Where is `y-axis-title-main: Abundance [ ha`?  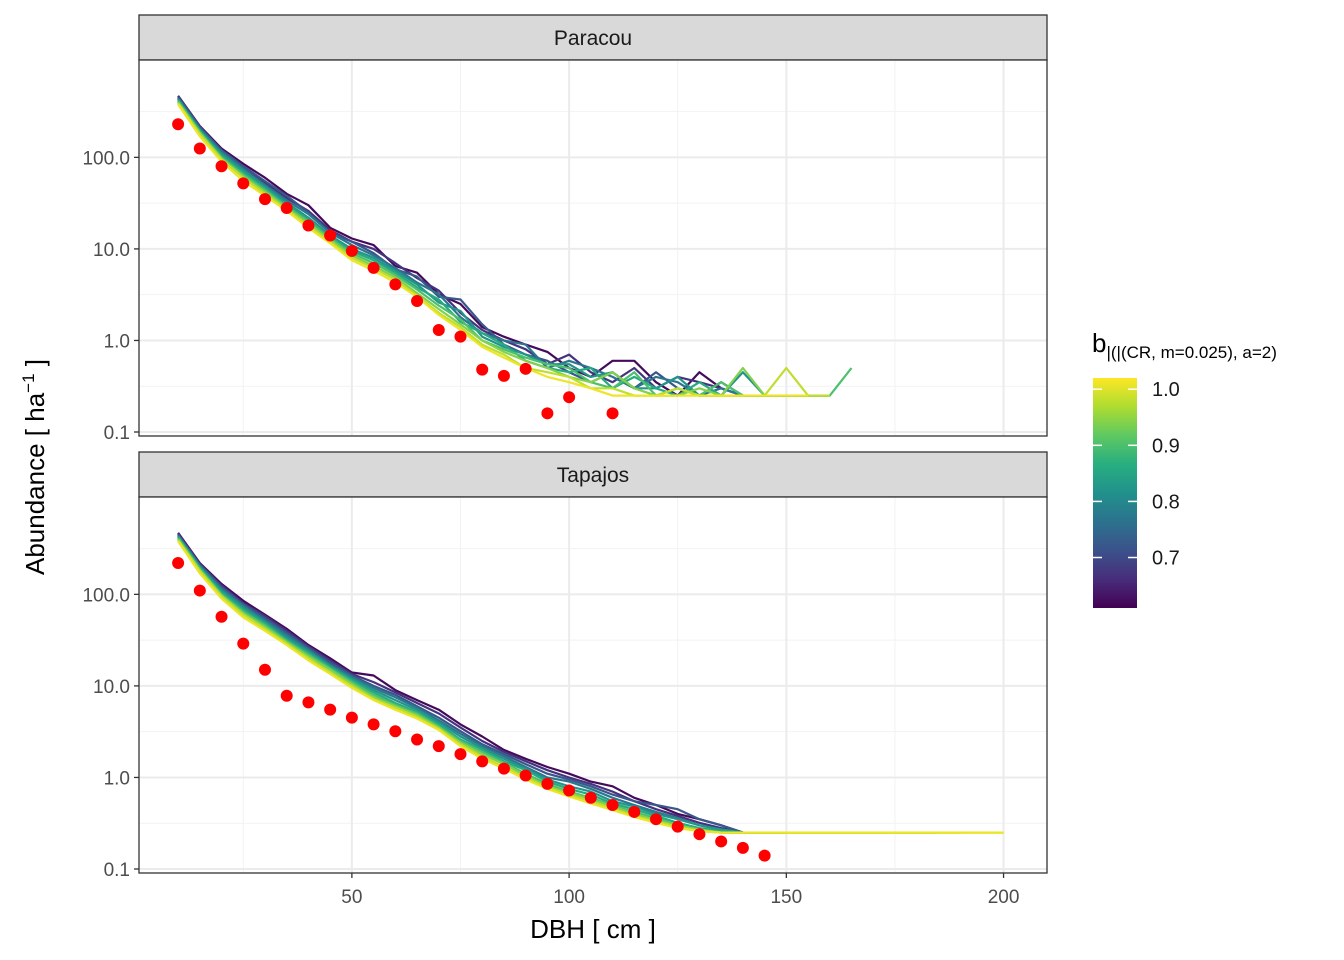 y-axis-title-main: Abundance [ ha is located at coordinates (35, 483).